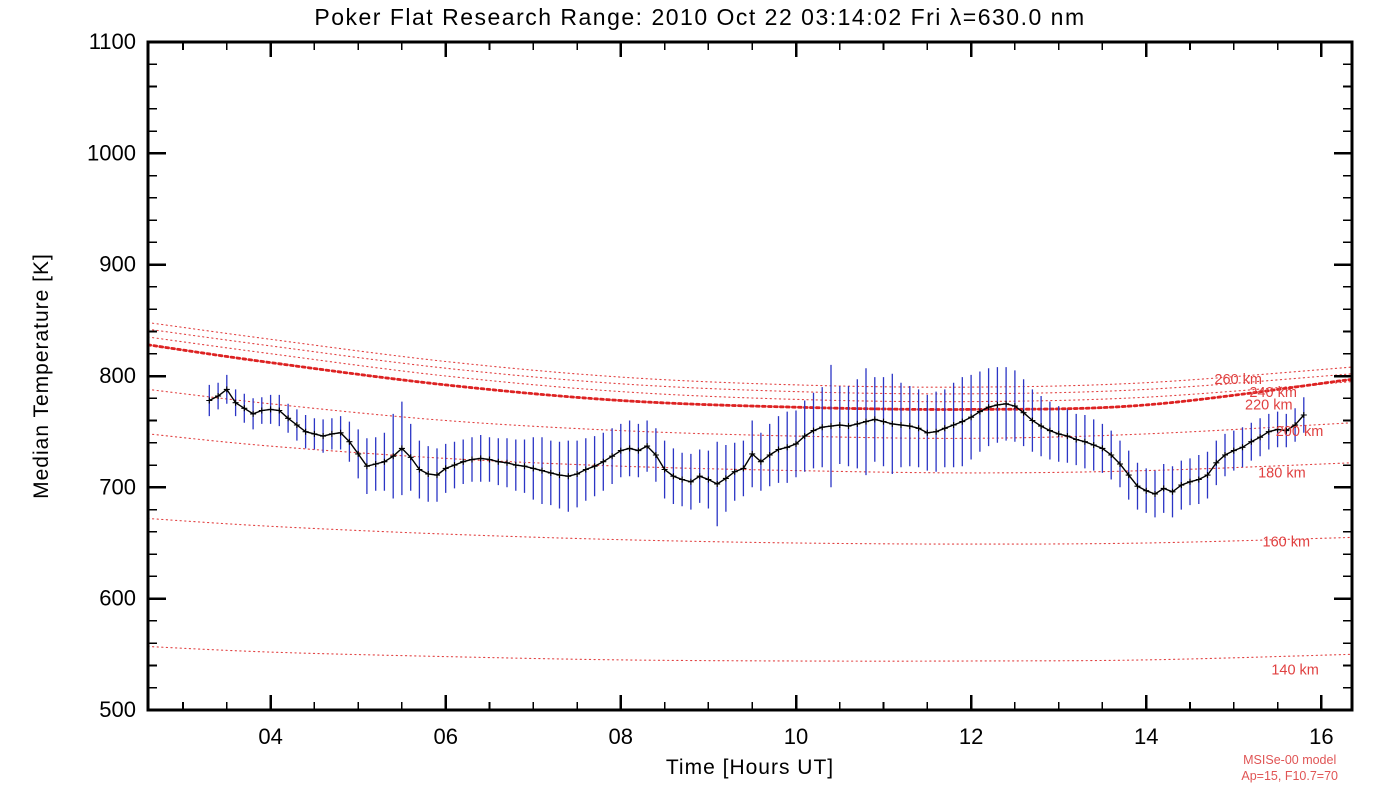  What do you see at coordinates (750, 653) in the screenshot?
I see `model-curve-140km` at bounding box center [750, 653].